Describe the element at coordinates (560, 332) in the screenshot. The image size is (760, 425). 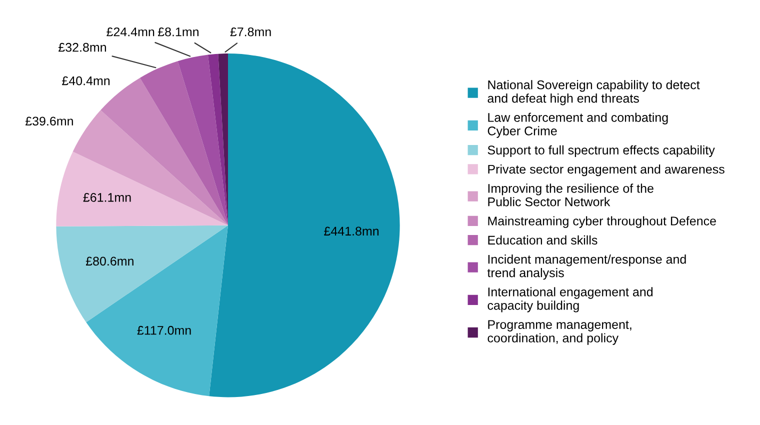
I see `legend-label: Programme management, coordination, and policy` at that location.